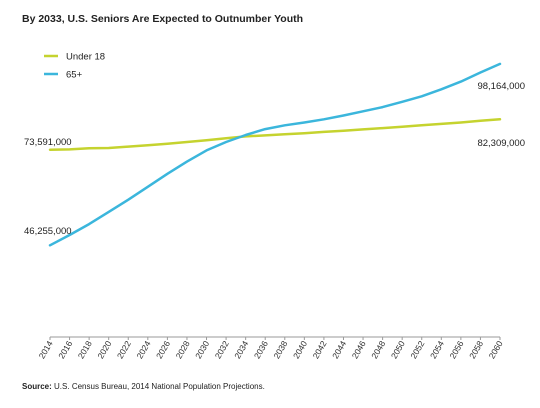  Describe the element at coordinates (501, 143) in the screenshot. I see `end-label-under-18: 82,309,000` at that location.